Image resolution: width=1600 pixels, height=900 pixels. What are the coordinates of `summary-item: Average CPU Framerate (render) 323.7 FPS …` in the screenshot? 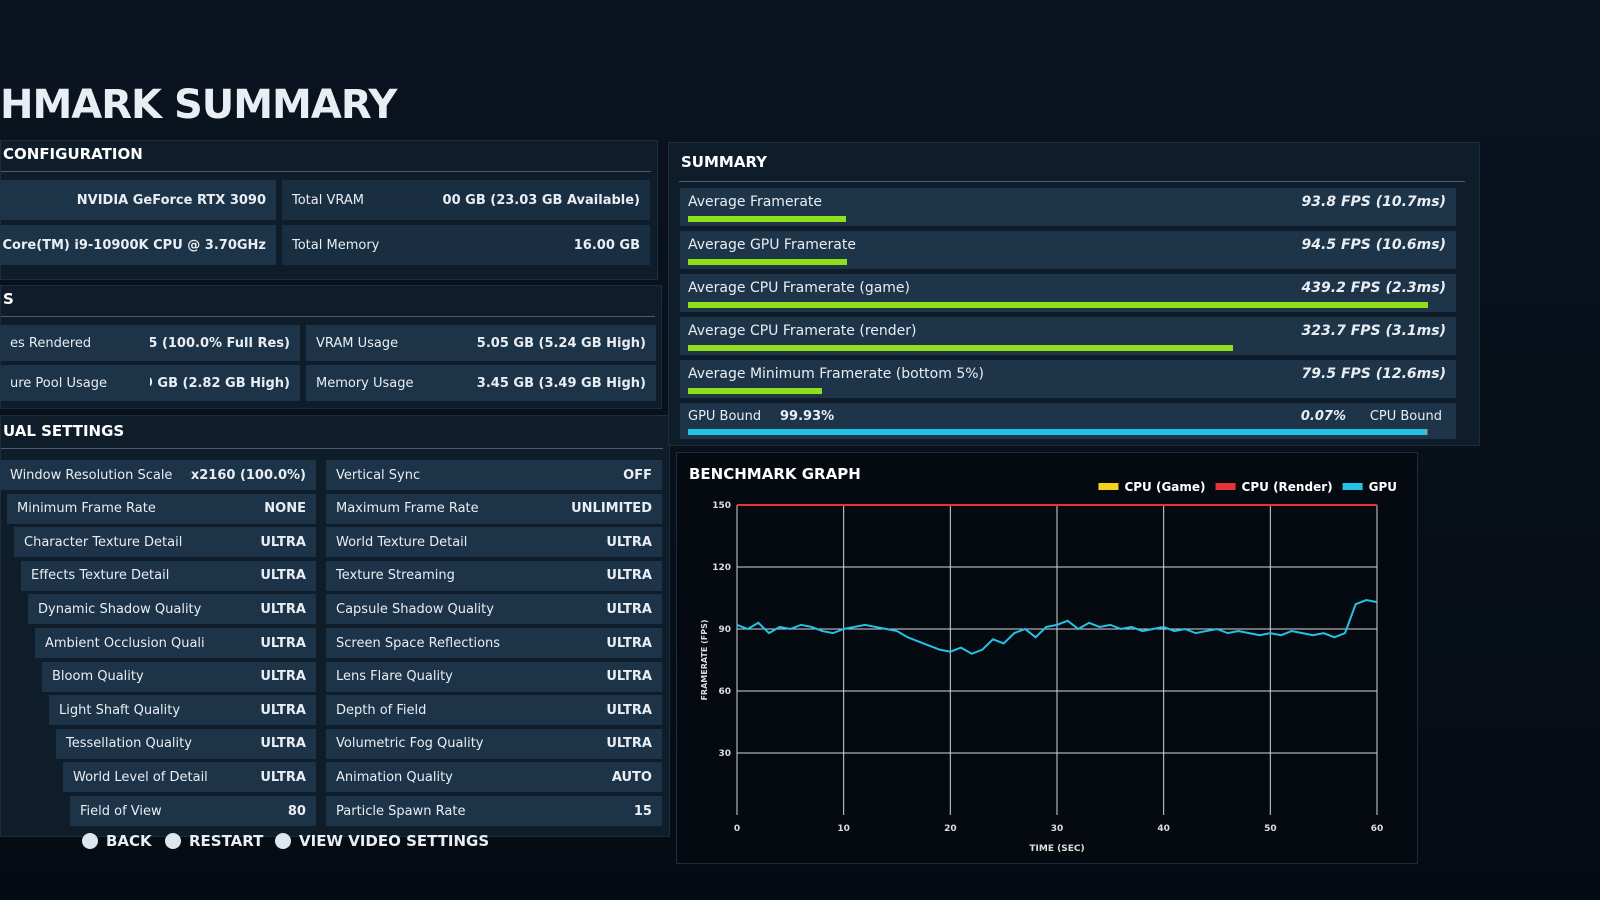 It's located at (1068, 336).